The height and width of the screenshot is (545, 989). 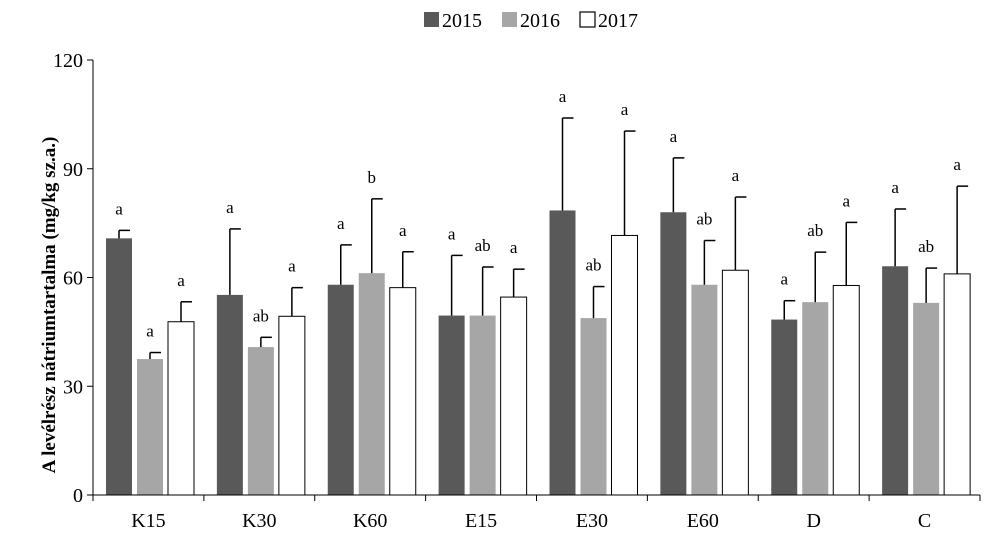 What do you see at coordinates (260, 421) in the screenshot?
I see `bar-2016-K30` at bounding box center [260, 421].